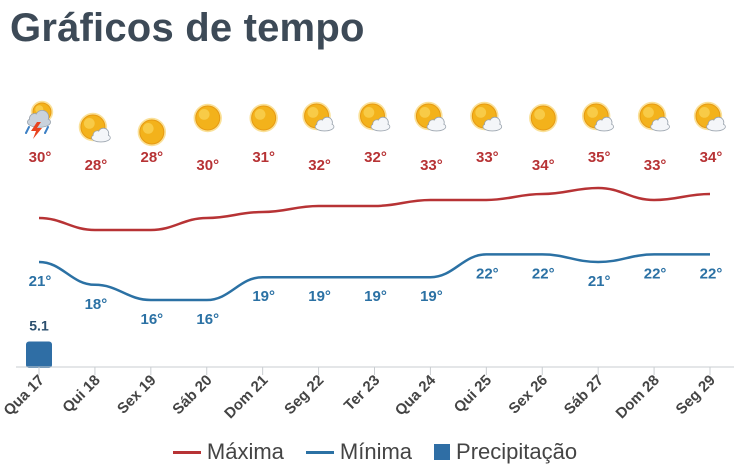 Image resolution: width=750 pixels, height=471 pixels. What do you see at coordinates (374, 277) in the screenshot?
I see `min-temp-line` at bounding box center [374, 277].